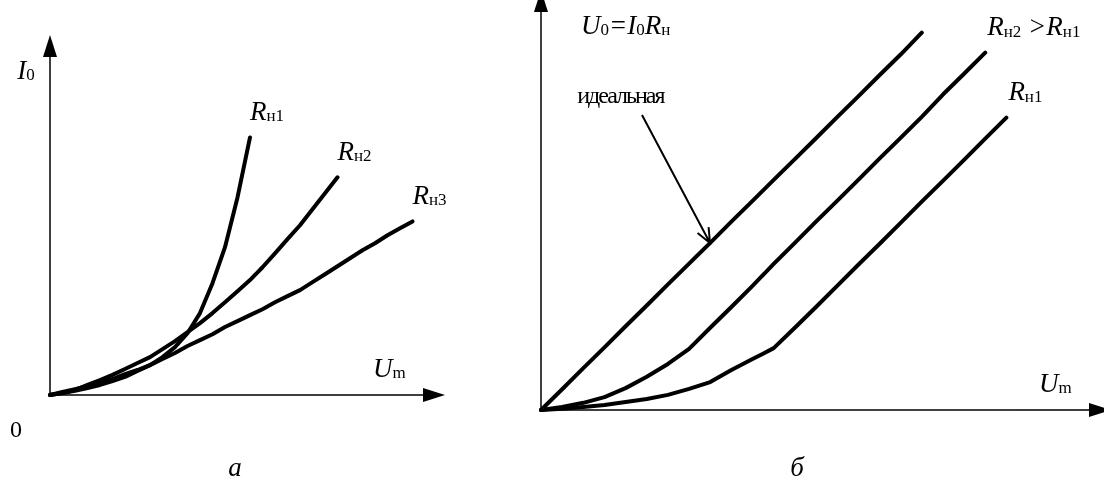 Image resolution: width=1104 pixels, height=486 pixels. What do you see at coordinates (25, 69) in the screenshot?
I see `y-axis-title: I0` at bounding box center [25, 69].